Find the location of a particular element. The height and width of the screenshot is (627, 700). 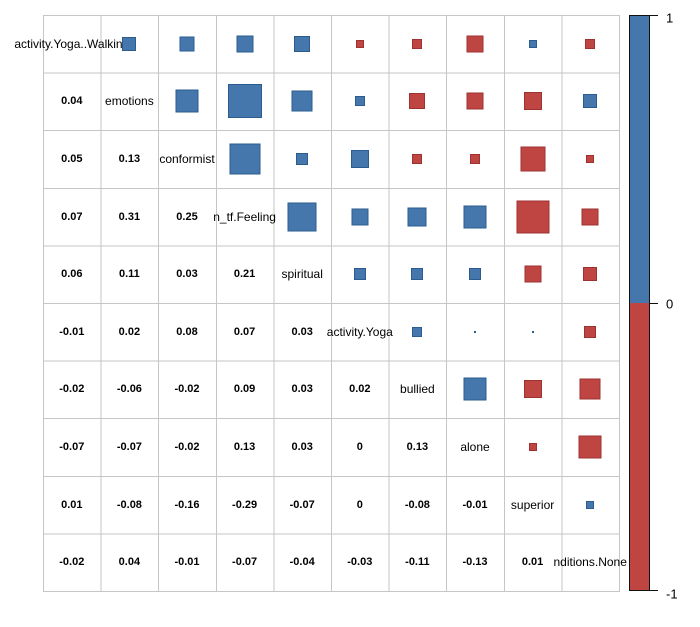

corr-value: 0.05 is located at coordinates (72, 159).